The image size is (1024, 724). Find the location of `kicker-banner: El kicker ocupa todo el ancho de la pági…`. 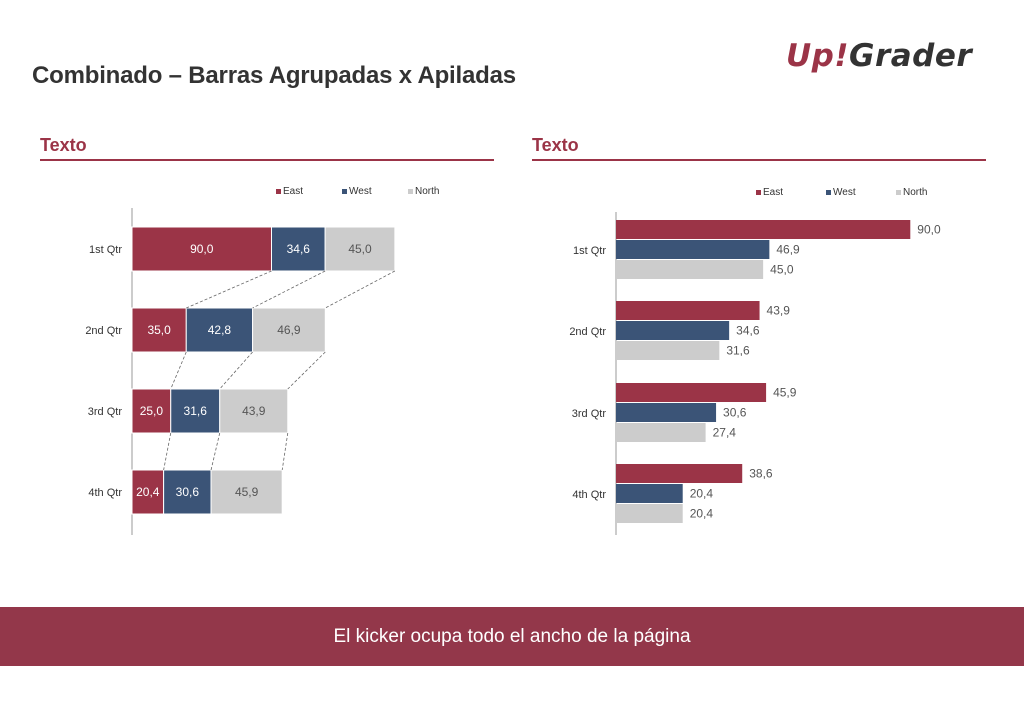

kicker-banner: El kicker ocupa todo el ancho de la pági… is located at coordinates (512, 636).